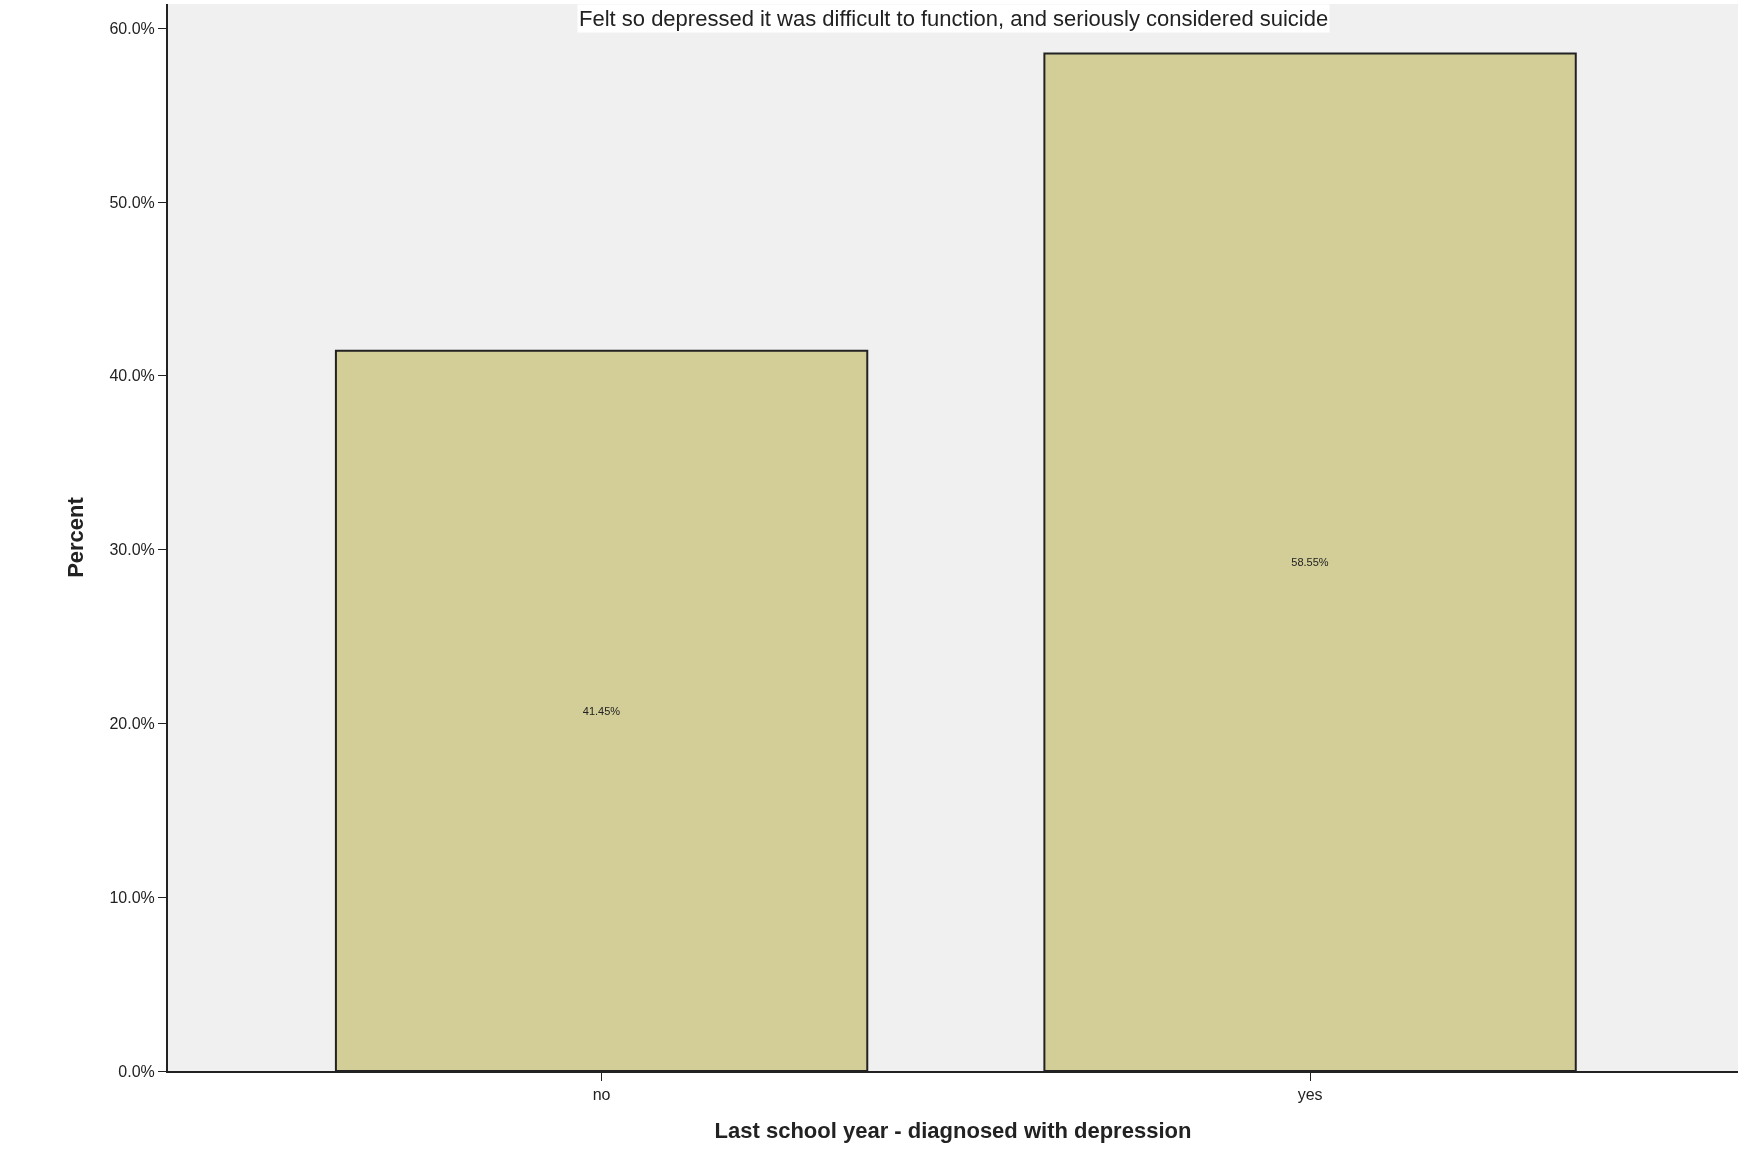  I want to click on data-label: 41.45%, so click(601, 710).